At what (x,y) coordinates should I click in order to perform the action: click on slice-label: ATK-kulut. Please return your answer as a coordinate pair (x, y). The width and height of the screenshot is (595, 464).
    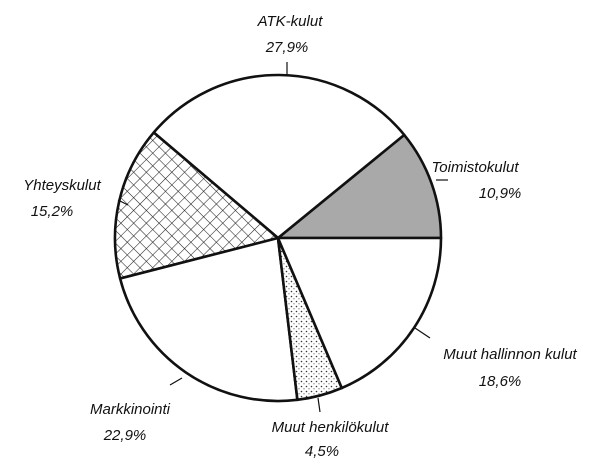
    Looking at the image, I should click on (290, 21).